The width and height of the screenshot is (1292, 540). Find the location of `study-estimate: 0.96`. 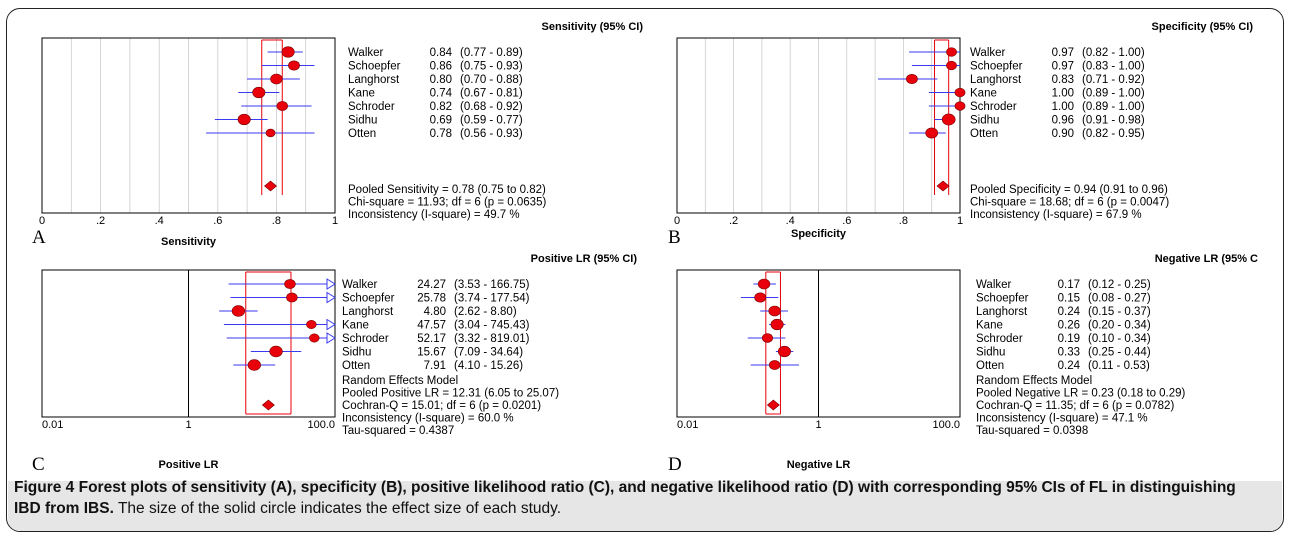

study-estimate: 0.96 is located at coordinates (1063, 121).